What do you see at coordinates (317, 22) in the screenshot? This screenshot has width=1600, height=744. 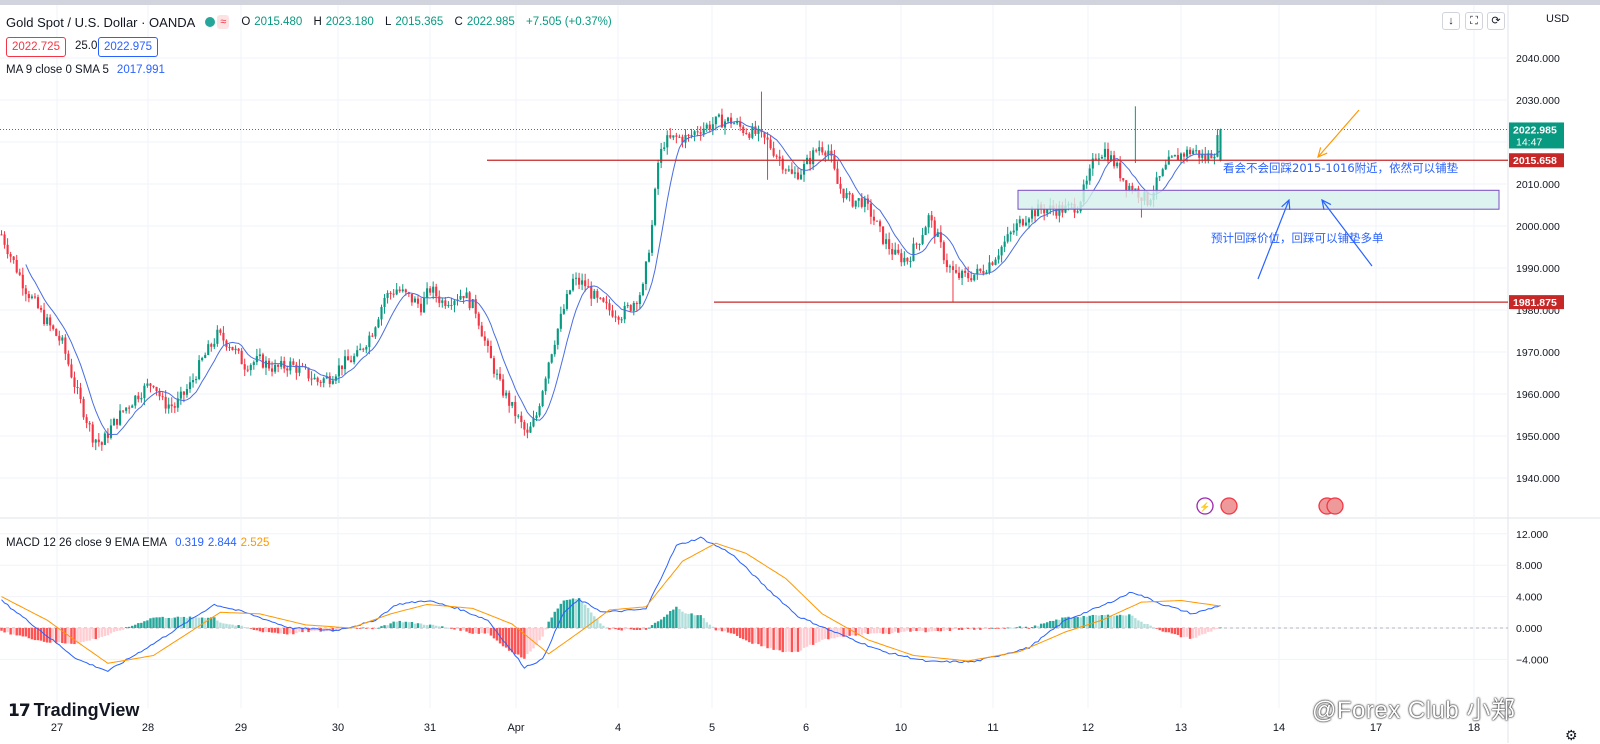 I see `high-label: H` at bounding box center [317, 22].